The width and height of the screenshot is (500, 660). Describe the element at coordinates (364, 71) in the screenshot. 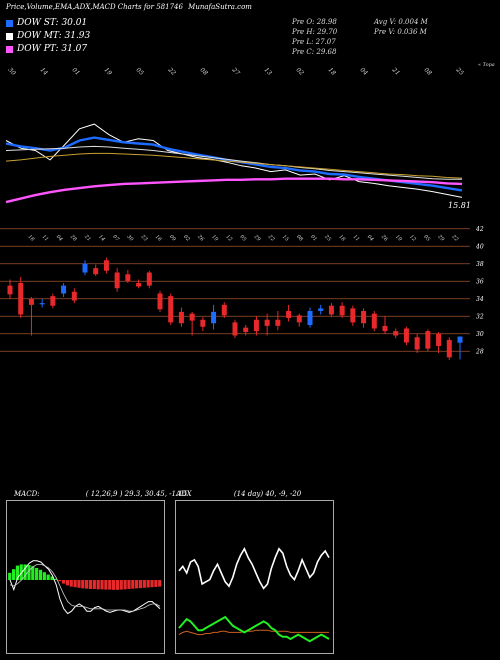

I see `top-date-label: 04` at that location.